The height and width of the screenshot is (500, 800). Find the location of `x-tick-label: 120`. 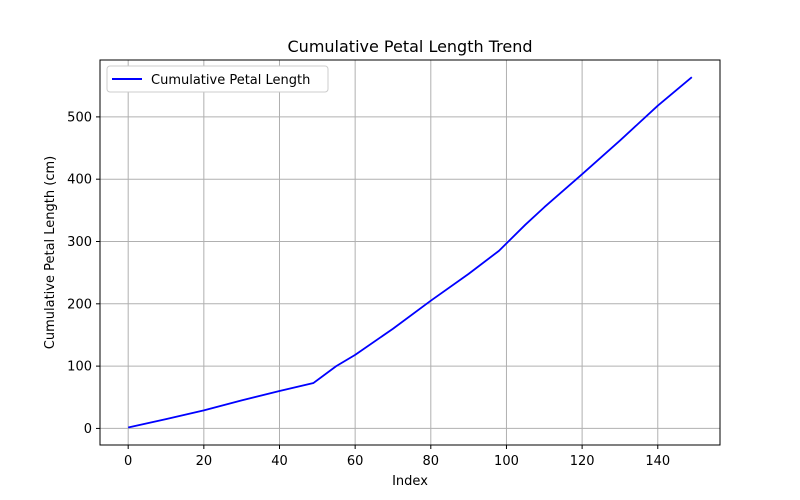

x-tick-label: 120 is located at coordinates (582, 461).